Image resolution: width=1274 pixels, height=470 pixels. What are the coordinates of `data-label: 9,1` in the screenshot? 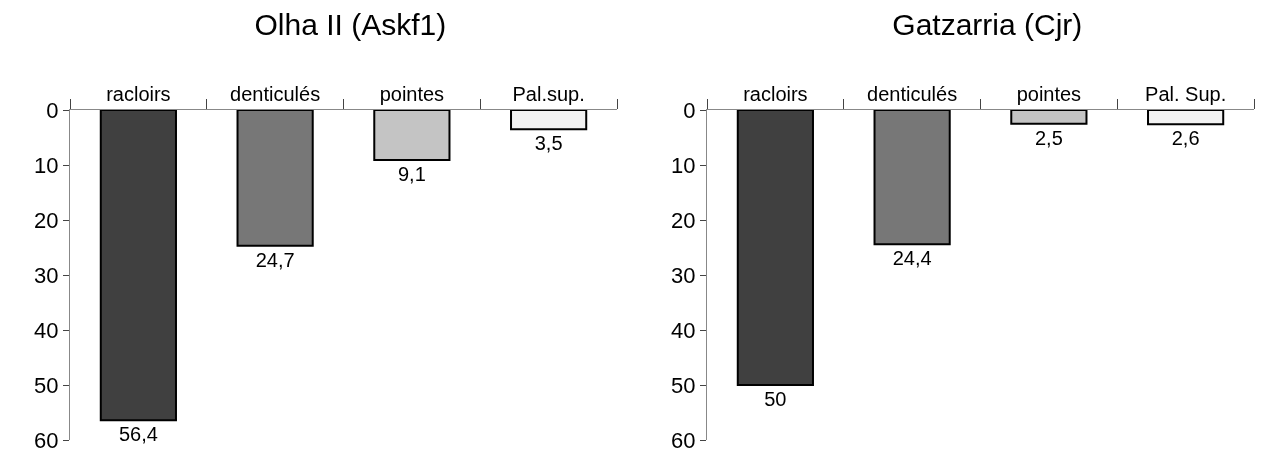 It's located at (411, 174).